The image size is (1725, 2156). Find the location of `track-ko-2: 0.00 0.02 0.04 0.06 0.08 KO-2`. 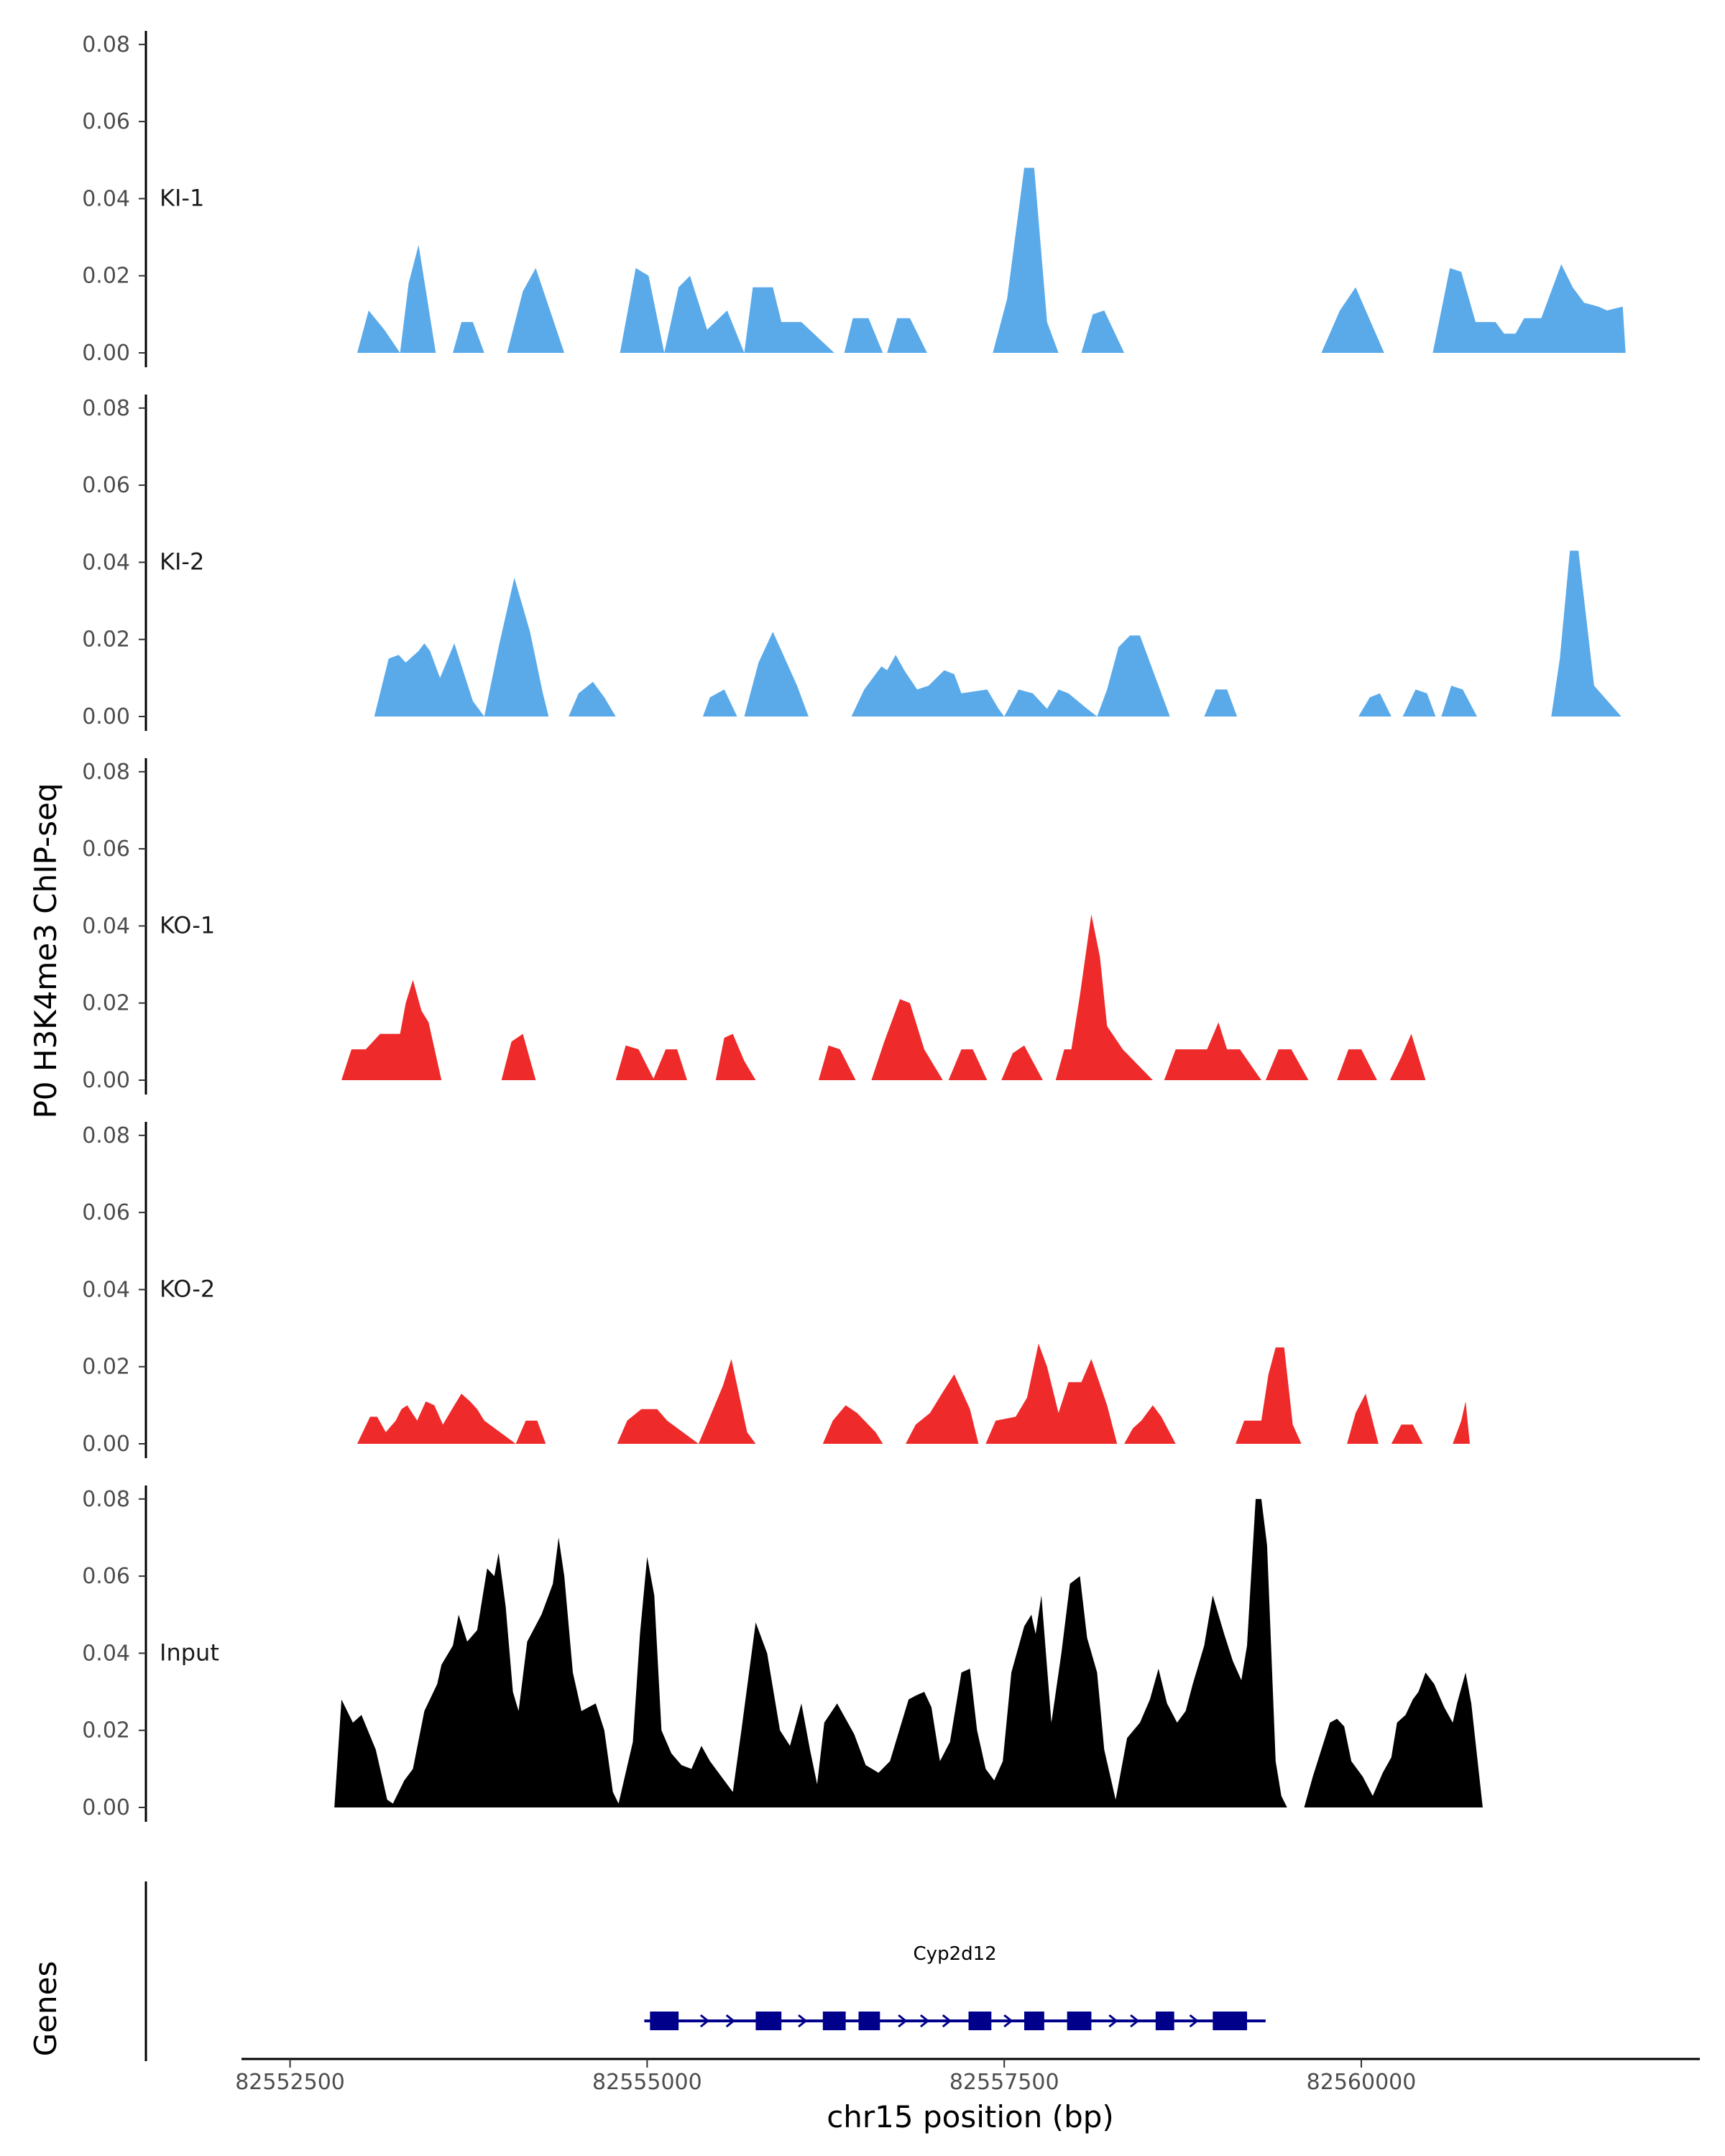

track-ko-2: 0.00 0.02 0.04 0.06 0.08 KO-2 is located at coordinates (776, 1290).